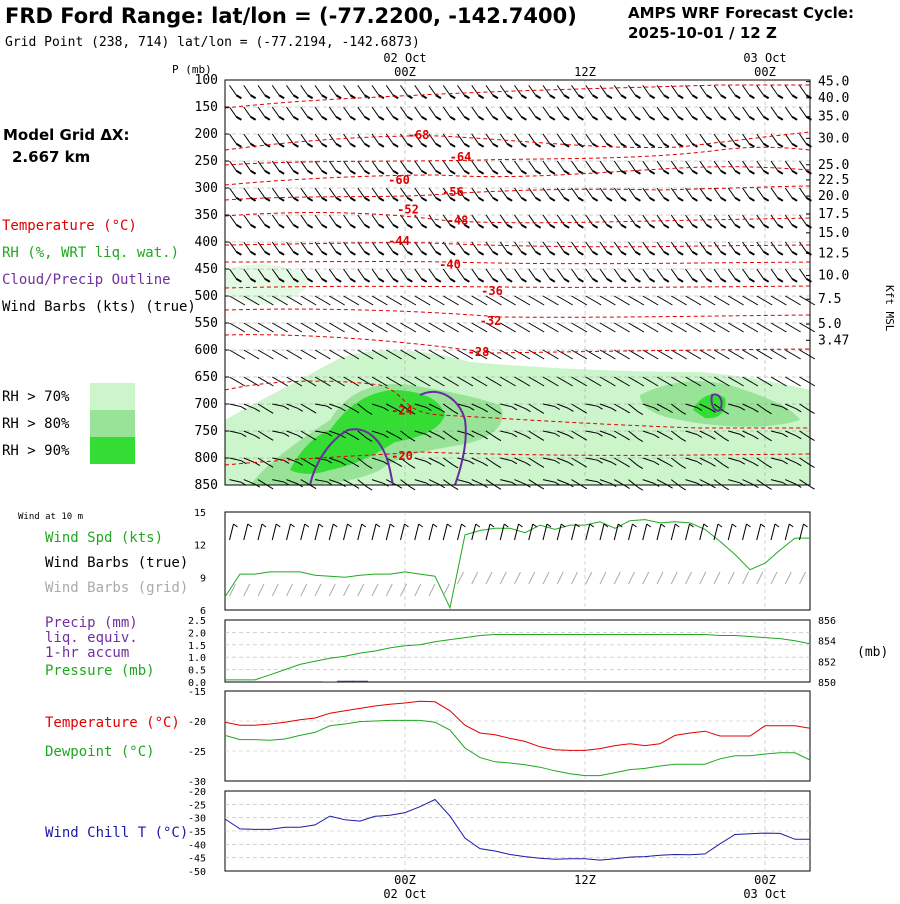  What do you see at coordinates (206, 215) in the screenshot?
I see `pressure-tick-label: 350` at bounding box center [206, 215].